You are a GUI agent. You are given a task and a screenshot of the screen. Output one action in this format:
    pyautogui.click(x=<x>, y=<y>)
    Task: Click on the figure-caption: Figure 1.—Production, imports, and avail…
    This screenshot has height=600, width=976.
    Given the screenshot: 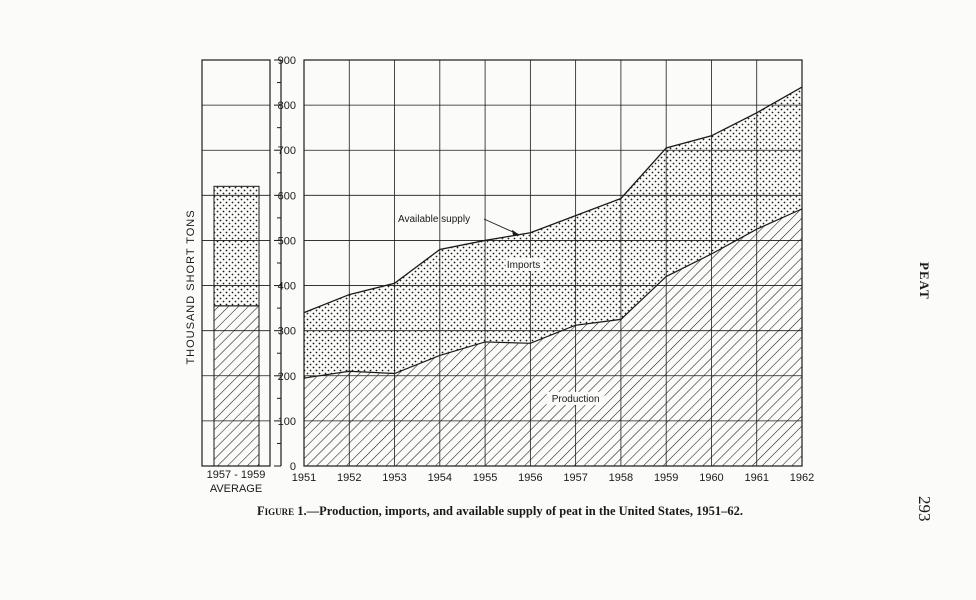 What is the action you would take?
    pyautogui.click(x=488, y=511)
    